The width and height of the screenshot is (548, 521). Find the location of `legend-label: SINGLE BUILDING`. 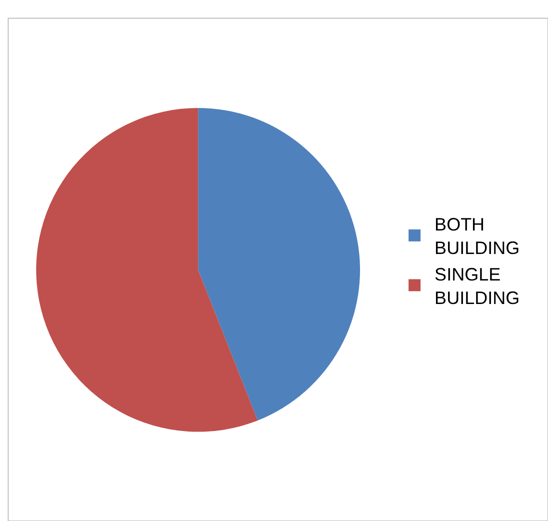

legend-label: SINGLE BUILDING is located at coordinates (477, 286).